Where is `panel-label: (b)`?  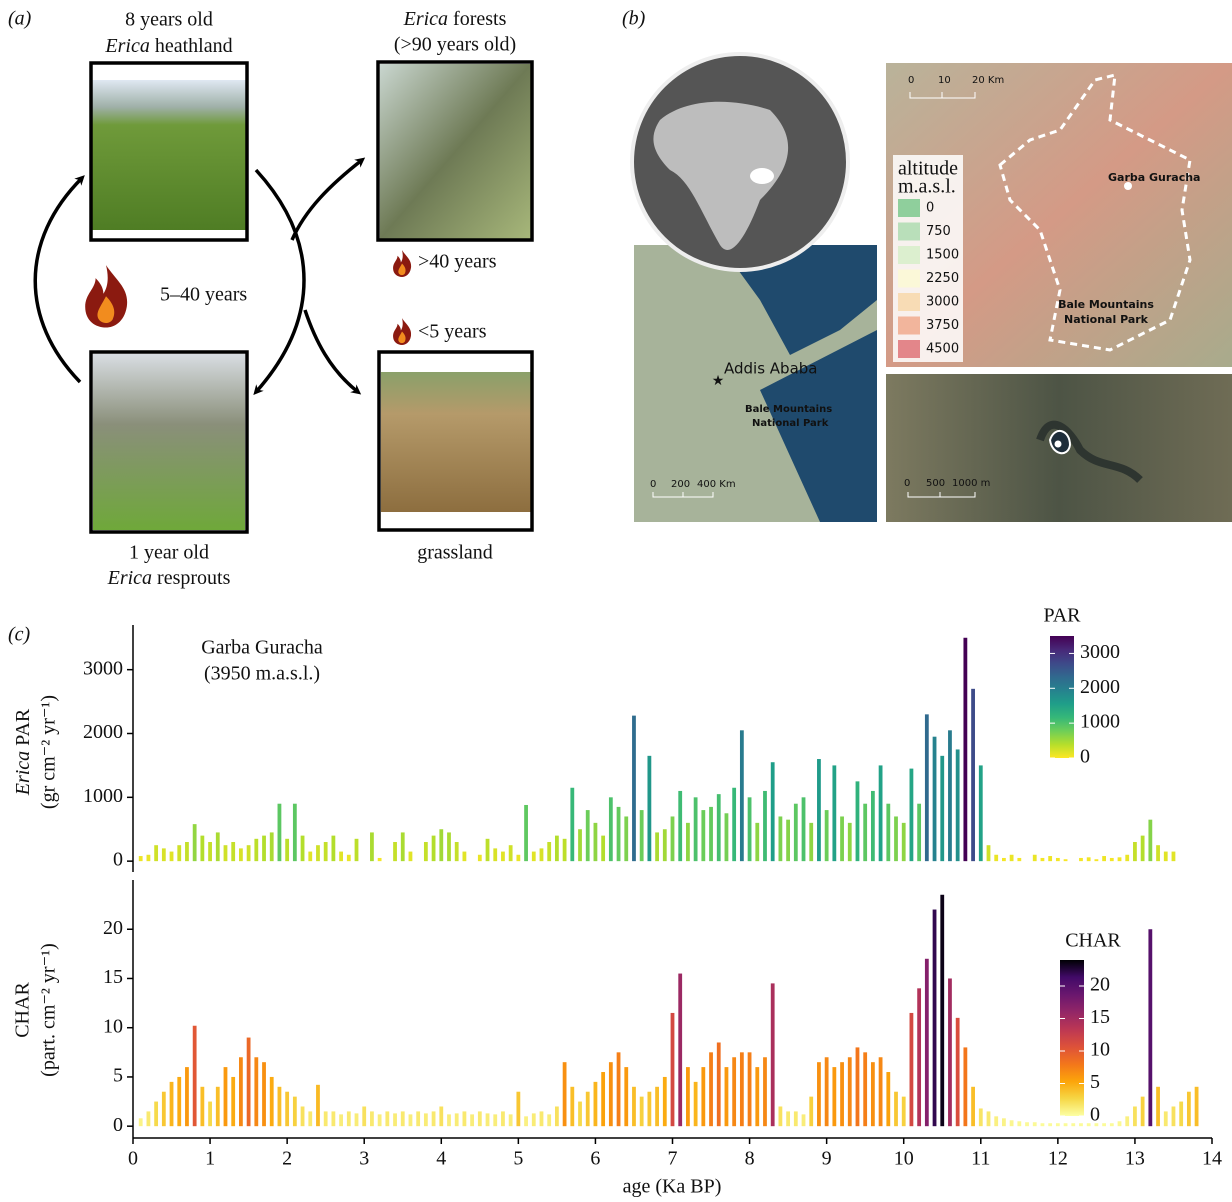
panel-label: (b) is located at coordinates (634, 19).